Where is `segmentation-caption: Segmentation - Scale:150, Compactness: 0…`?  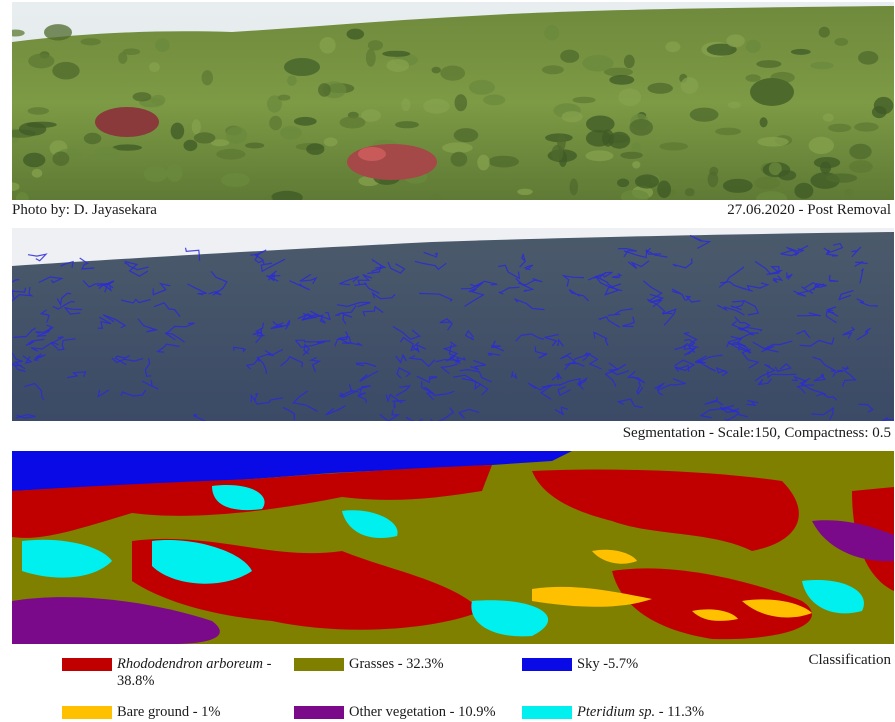
segmentation-caption: Segmentation - Scale:150, Compactness: 0… is located at coordinates (756, 433).